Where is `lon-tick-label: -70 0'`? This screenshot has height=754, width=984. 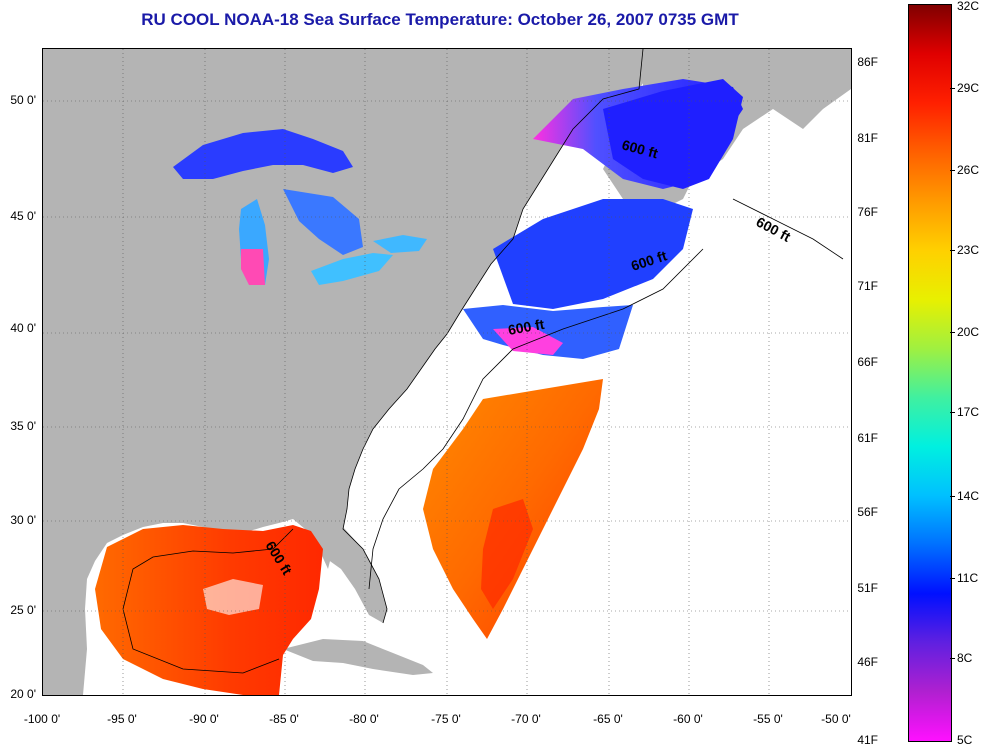
lon-tick-label: -70 0' is located at coordinates (526, 719).